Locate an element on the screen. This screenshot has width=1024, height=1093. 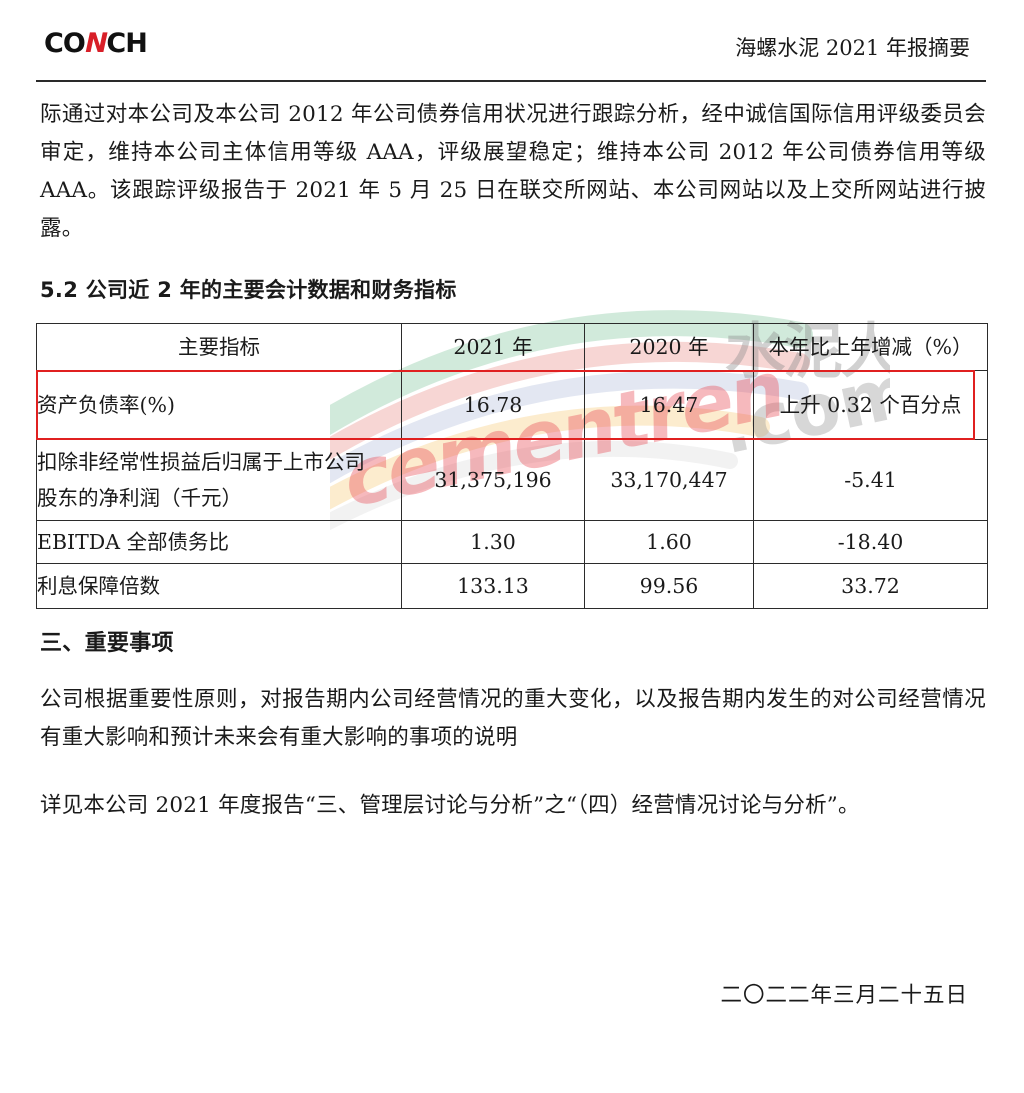
cell-ebitda-2021: 1.30 is located at coordinates (493, 542).